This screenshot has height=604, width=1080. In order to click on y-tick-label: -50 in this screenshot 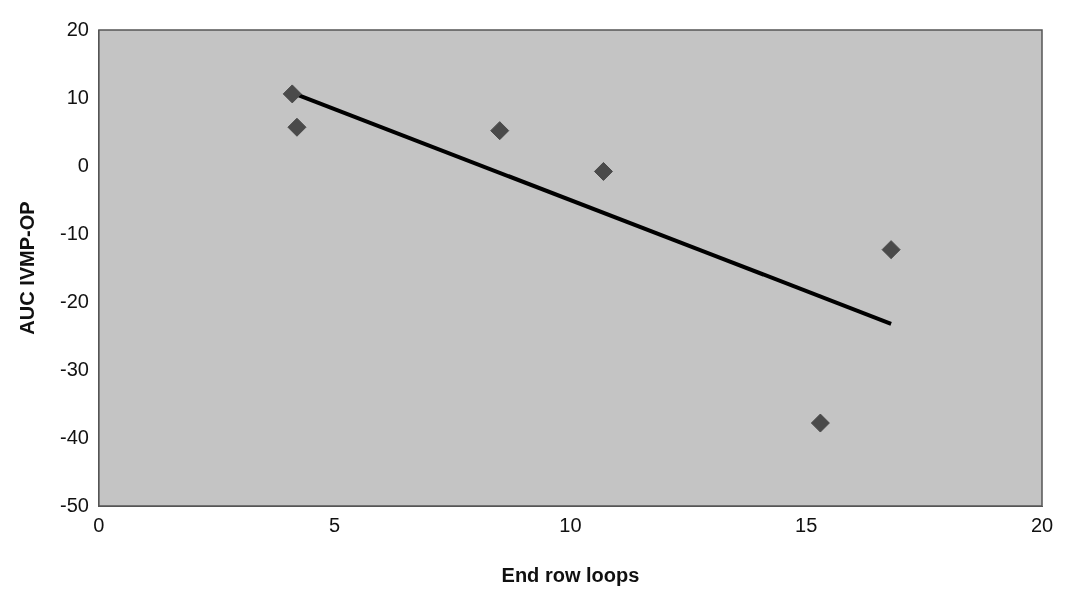, I will do `click(74, 504)`.